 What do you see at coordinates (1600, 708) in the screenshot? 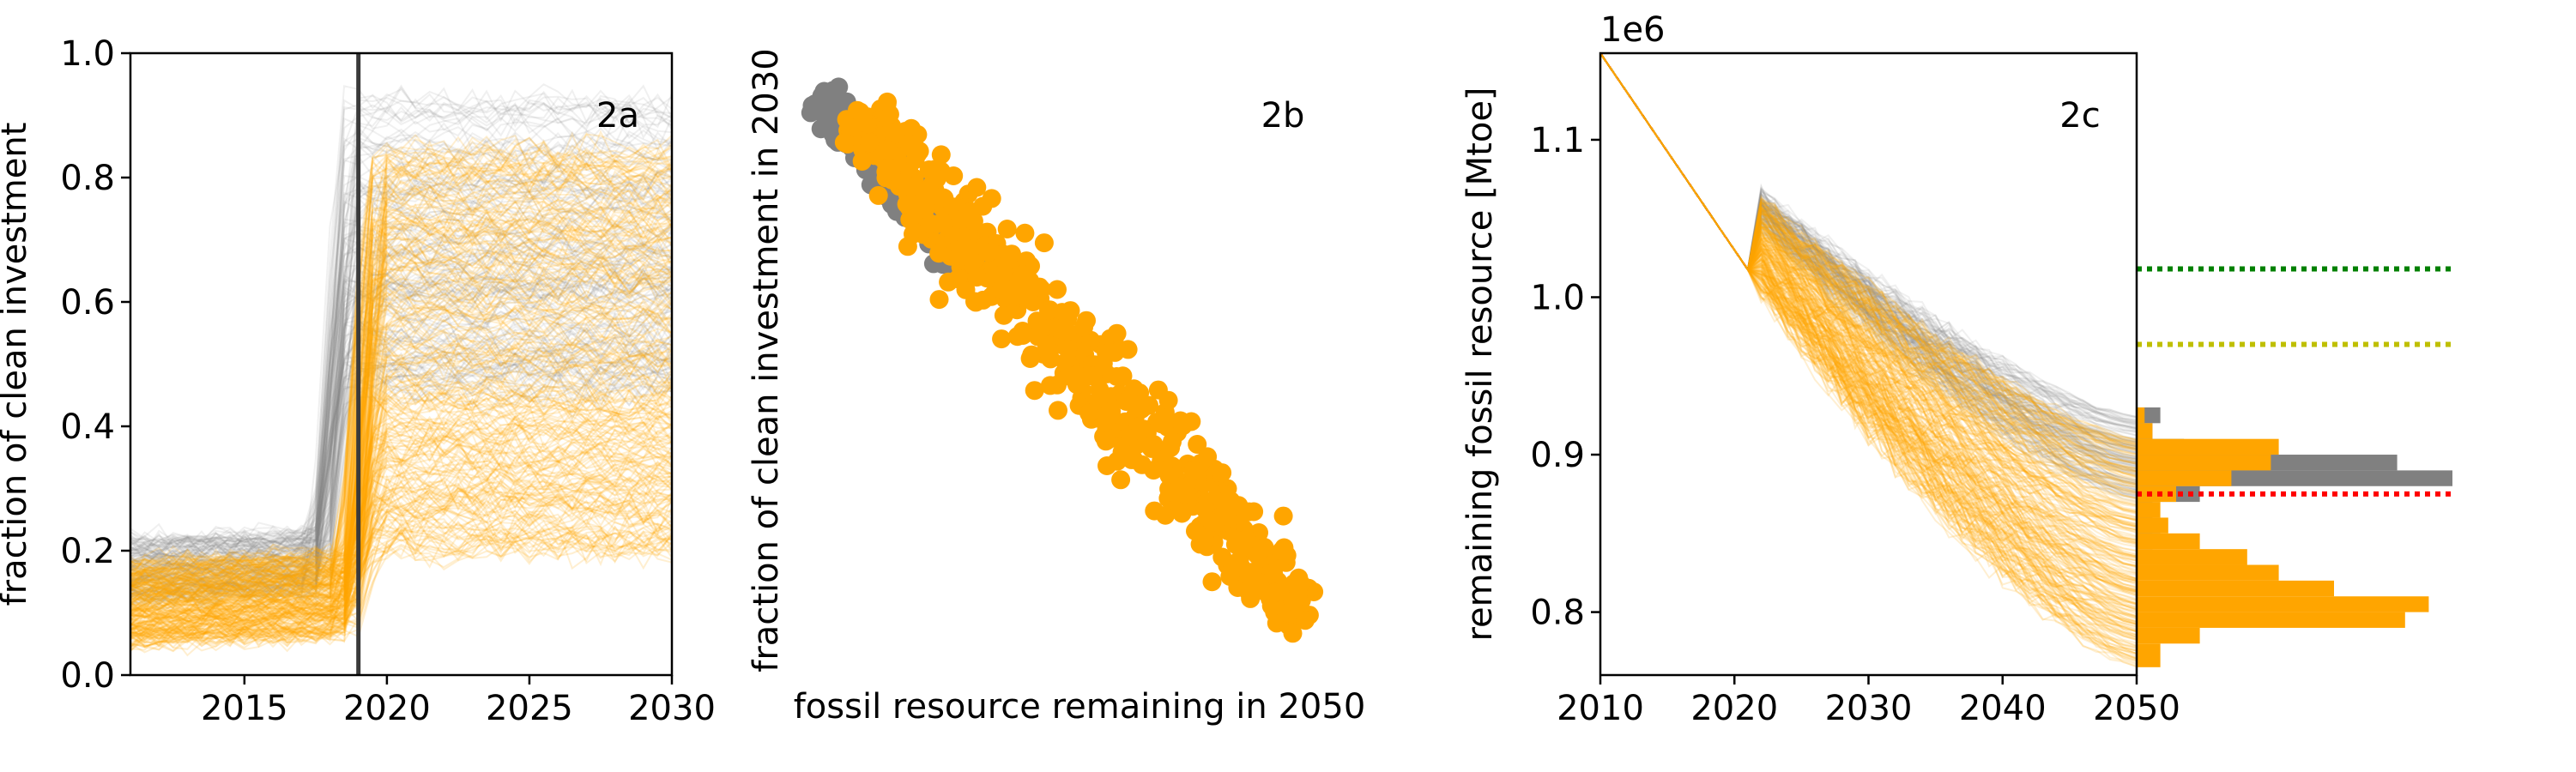
I see `panel-2c-x-tick-label: 2010` at bounding box center [1600, 708].